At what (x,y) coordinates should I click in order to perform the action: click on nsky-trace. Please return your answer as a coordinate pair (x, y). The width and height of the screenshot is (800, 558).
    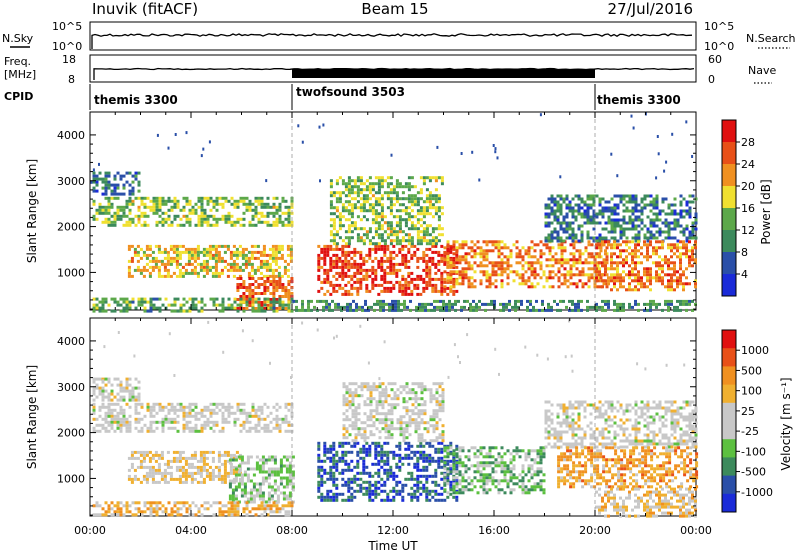
    Looking at the image, I should click on (392, 41).